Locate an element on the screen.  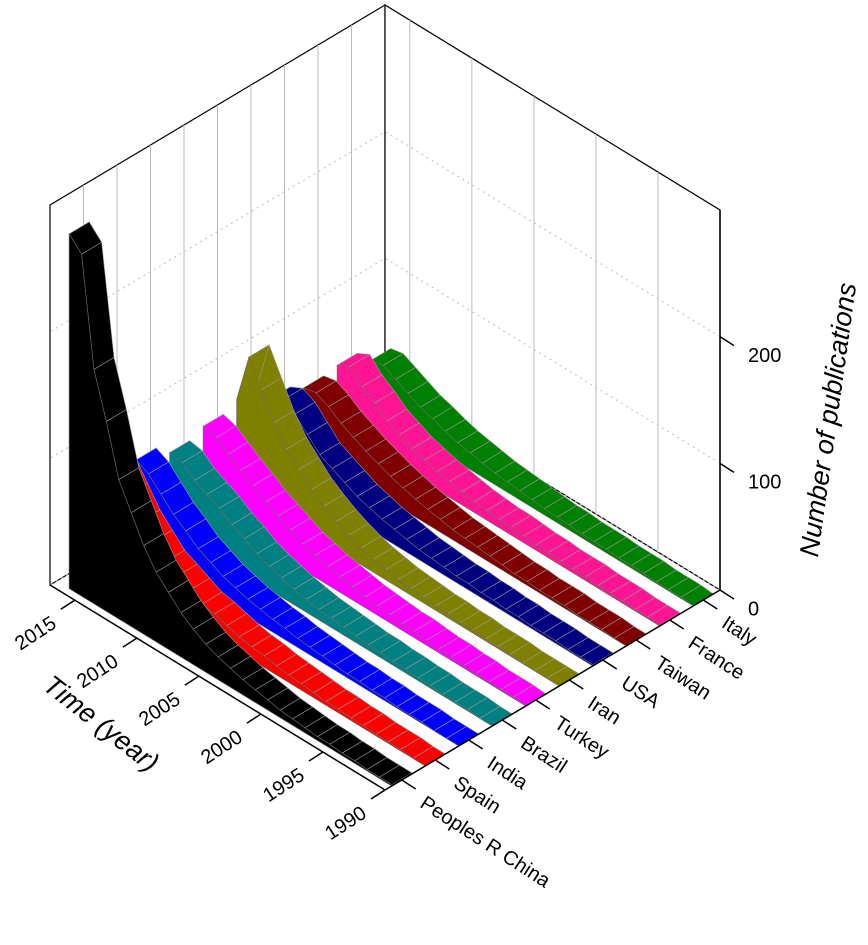
country-label: India is located at coordinates (507, 773).